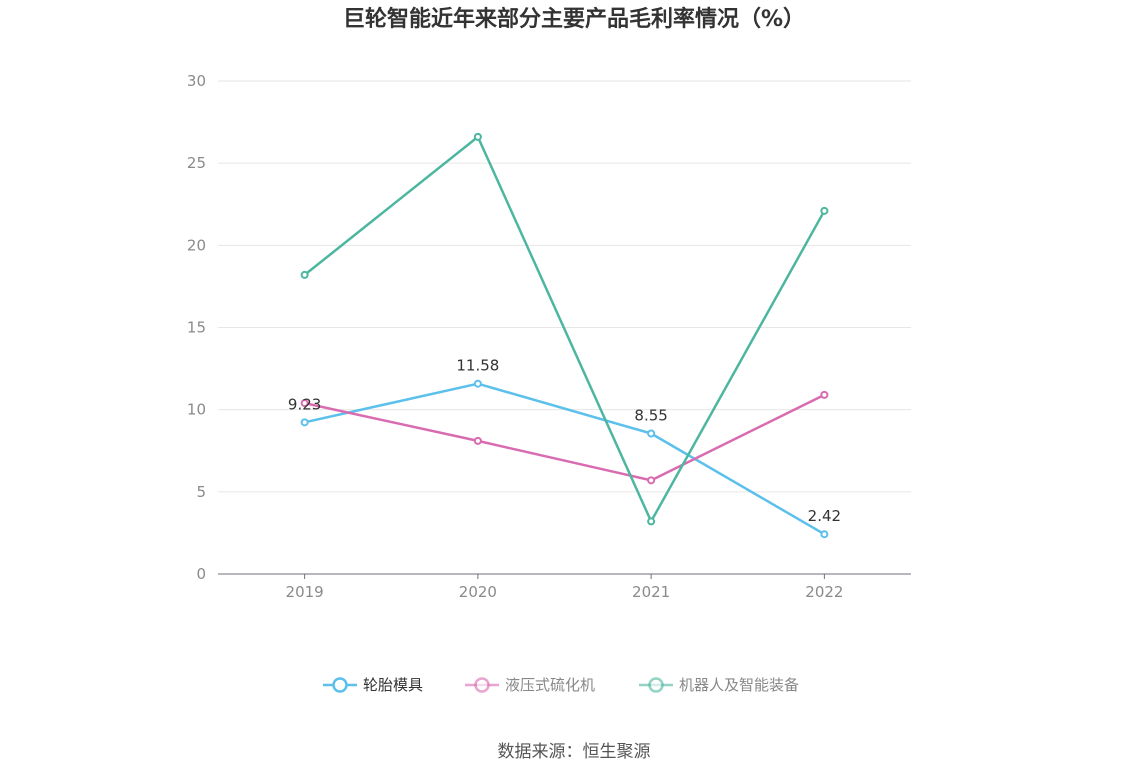 Image resolution: width=1148 pixels, height=776 pixels. I want to click on y-tick-label: 0, so click(201, 574).